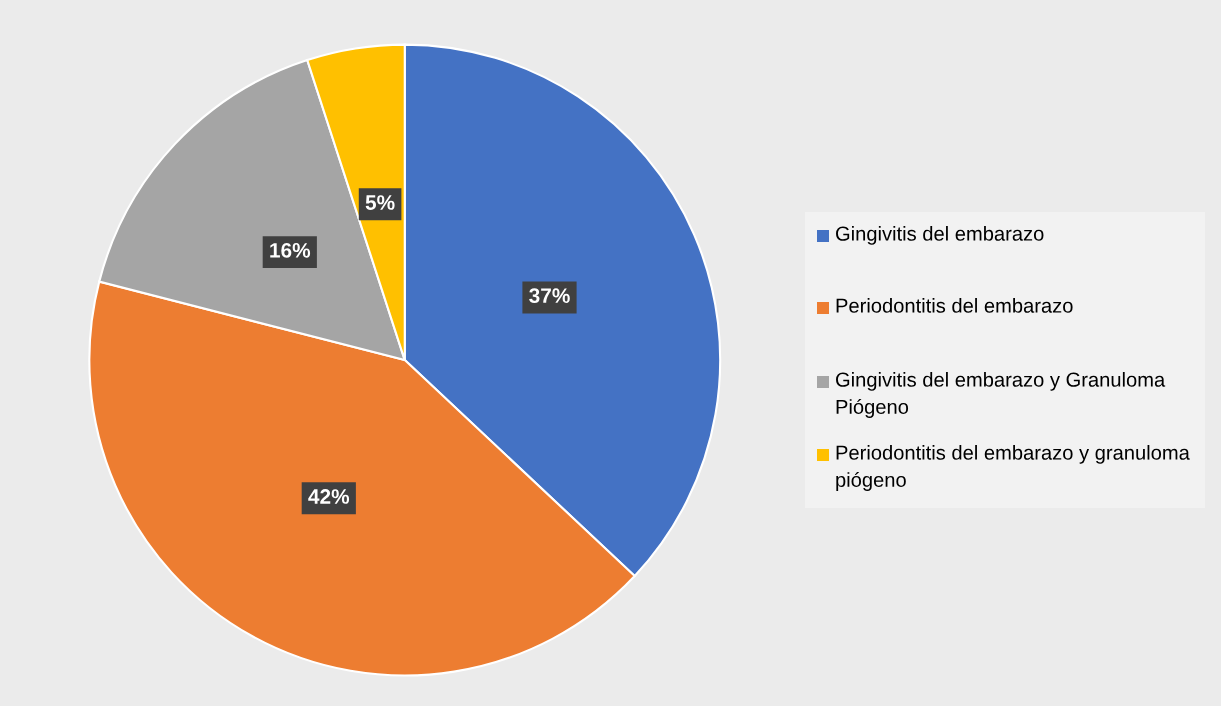 Image resolution: width=1221 pixels, height=706 pixels. What do you see at coordinates (1001, 395) in the screenshot?
I see `legend-label: Gingivitis del embarazo y Granuloma Piógeno` at bounding box center [1001, 395].